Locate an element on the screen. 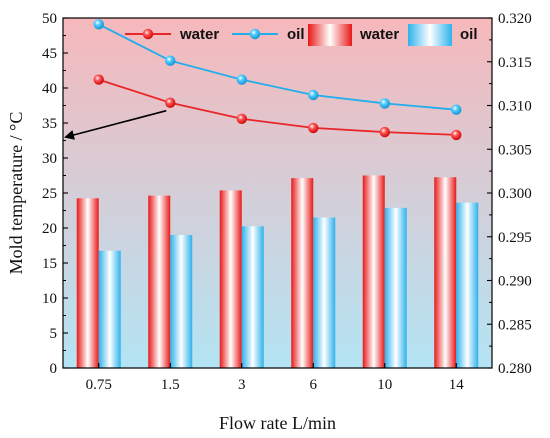 The width and height of the screenshot is (550, 438). right-tick-label: 0.285 is located at coordinates (515, 325).